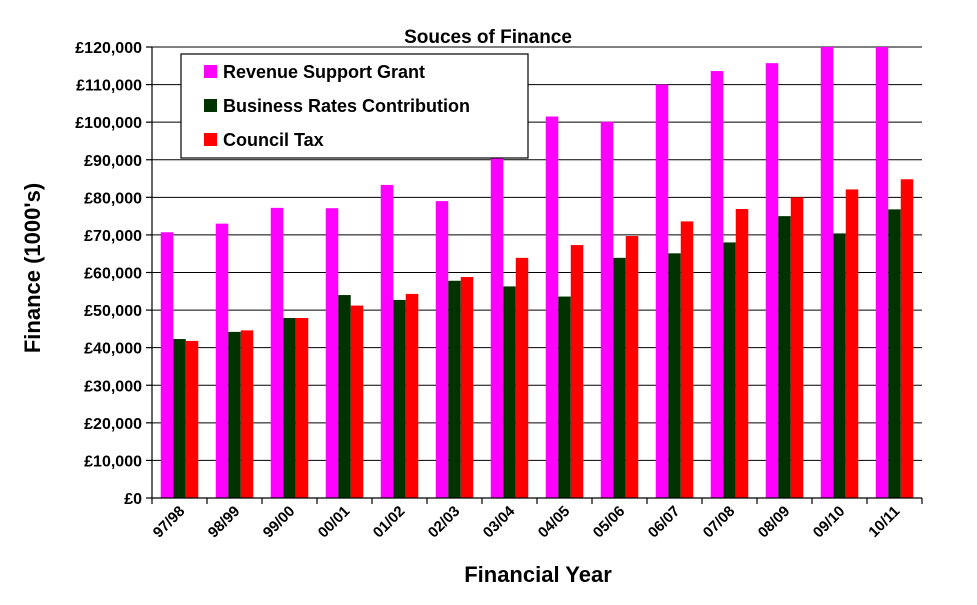 This screenshot has height=605, width=977. What do you see at coordinates (133, 499) in the screenshot?
I see `y-tick-label: £0` at bounding box center [133, 499].